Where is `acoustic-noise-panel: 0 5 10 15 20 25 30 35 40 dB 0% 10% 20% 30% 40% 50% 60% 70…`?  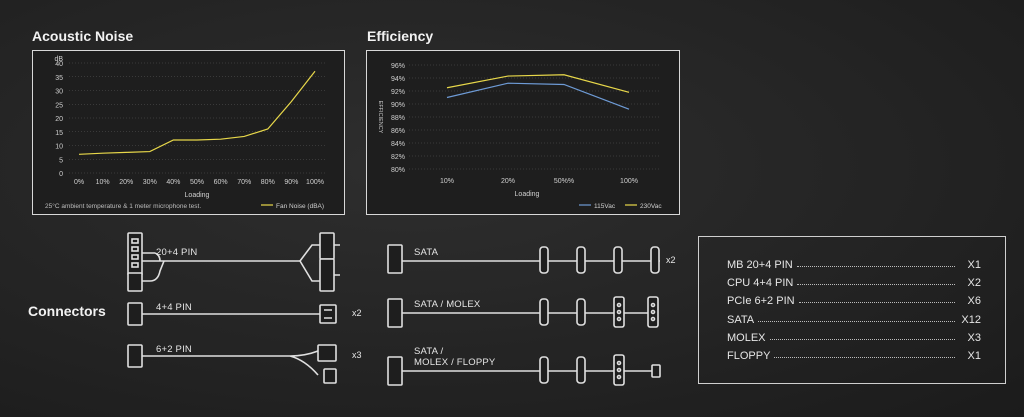 acoustic-noise-panel: 0 5 10 15 20 25 30 35 40 dB 0% 10% 20% 30% 40% 50% 60% 70… is located at coordinates (188, 132).